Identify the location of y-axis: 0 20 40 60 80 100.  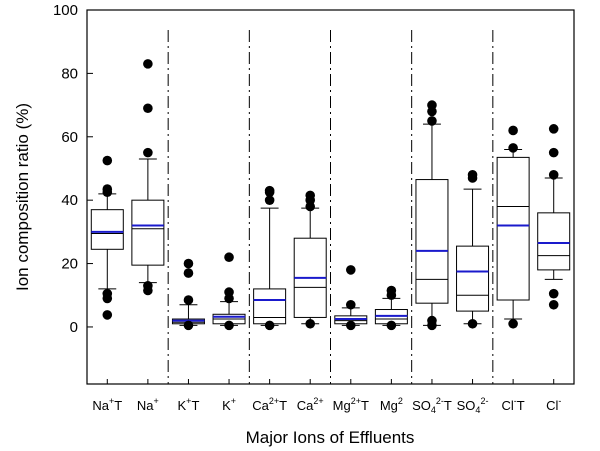
(73, 169).